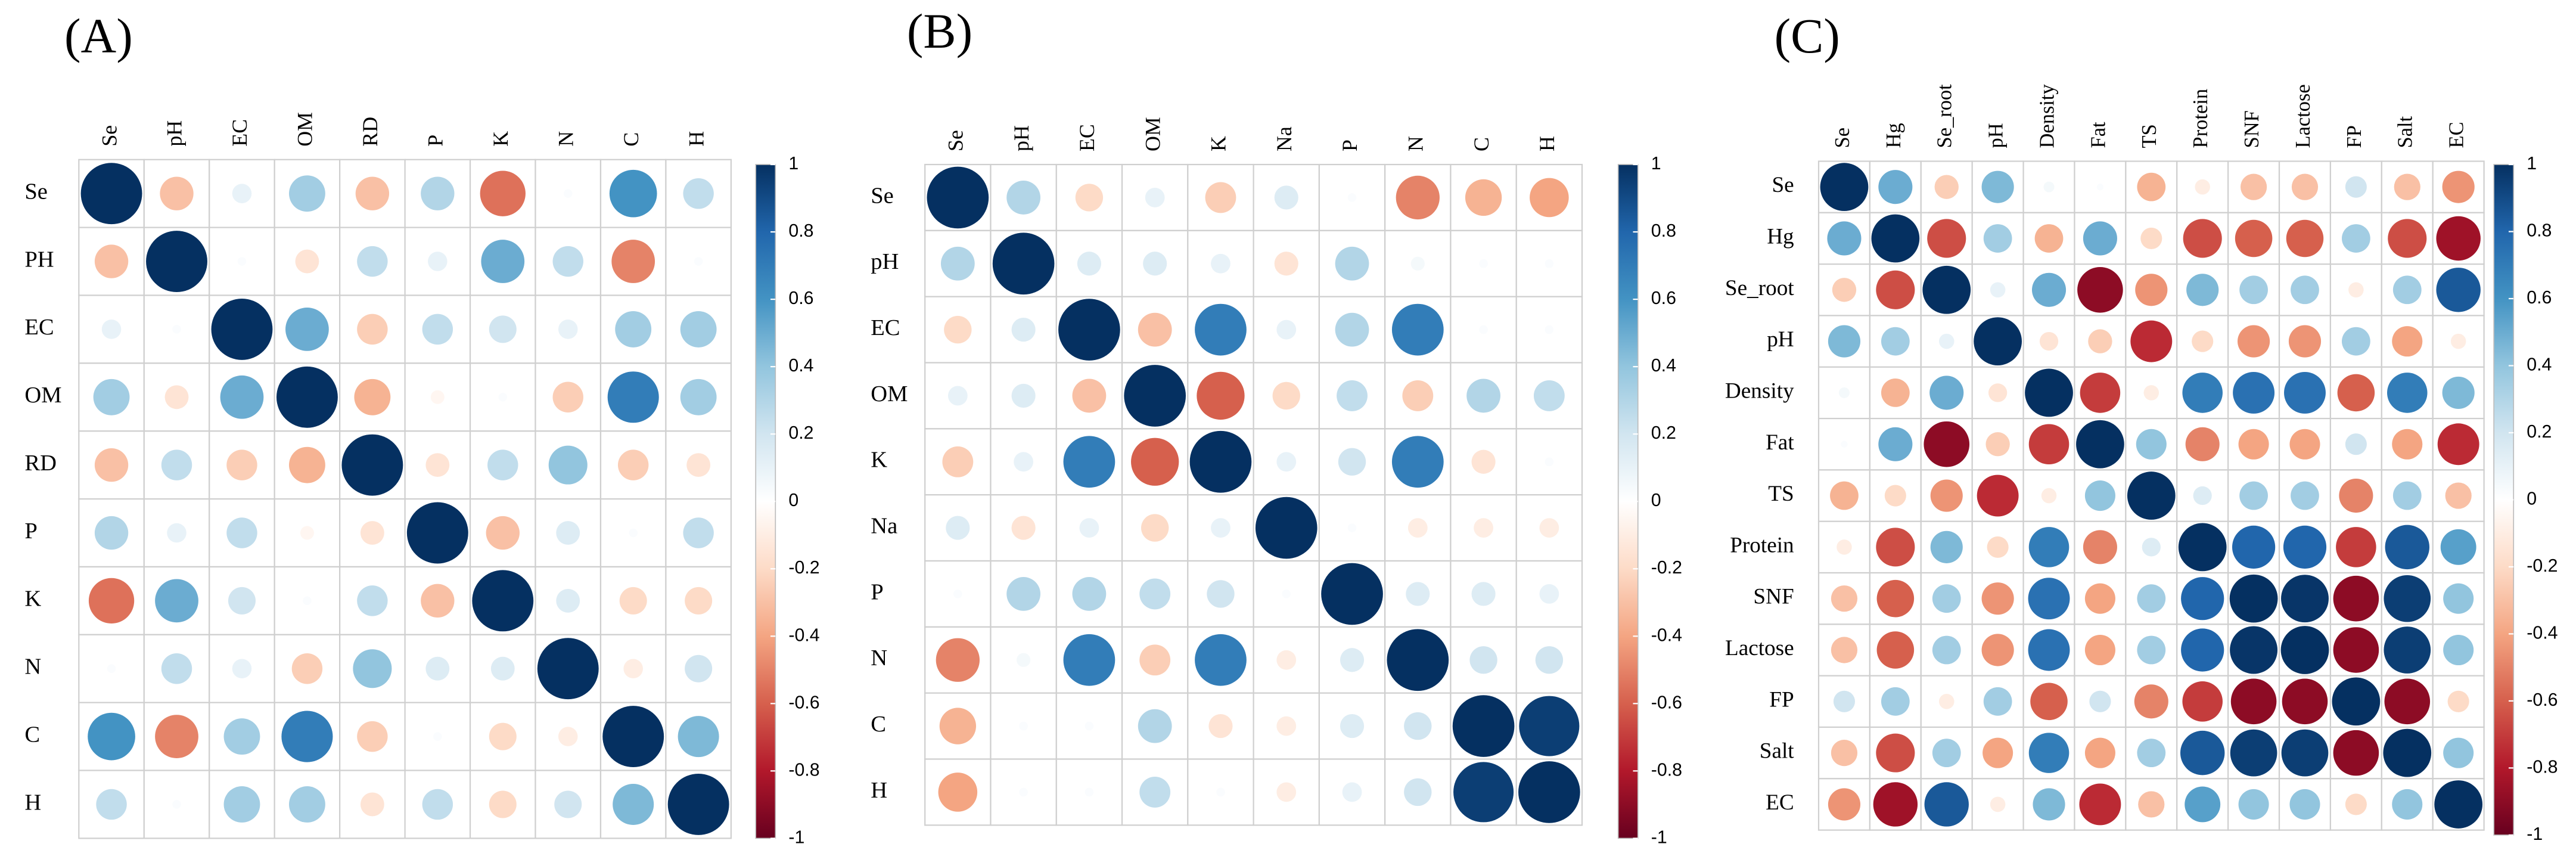 The image size is (2576, 850). I want to click on colorbar-tick-label: 1, so click(793, 163).